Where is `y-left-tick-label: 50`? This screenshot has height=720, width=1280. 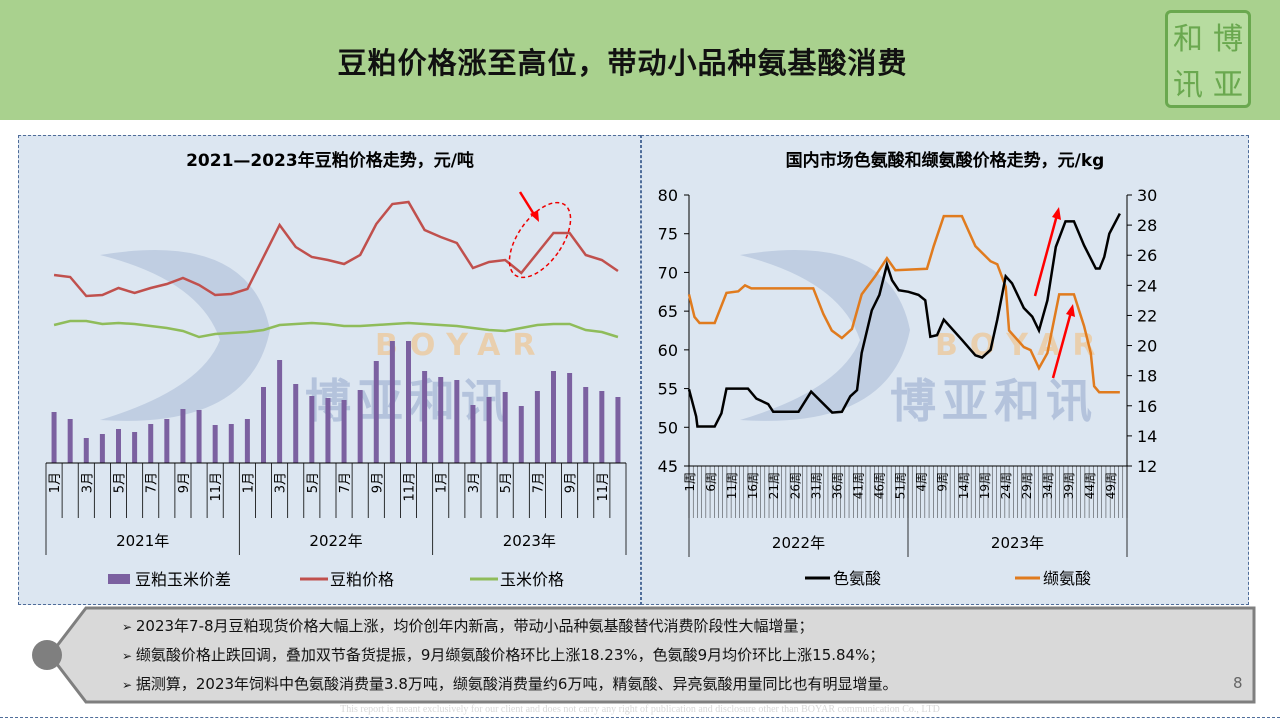 y-left-tick-label: 50 is located at coordinates (668, 427).